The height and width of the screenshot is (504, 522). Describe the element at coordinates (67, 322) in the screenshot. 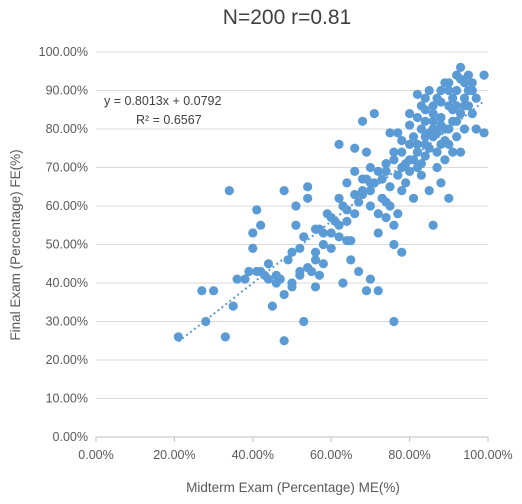

I see `y-tick-label: 30.00%` at that location.